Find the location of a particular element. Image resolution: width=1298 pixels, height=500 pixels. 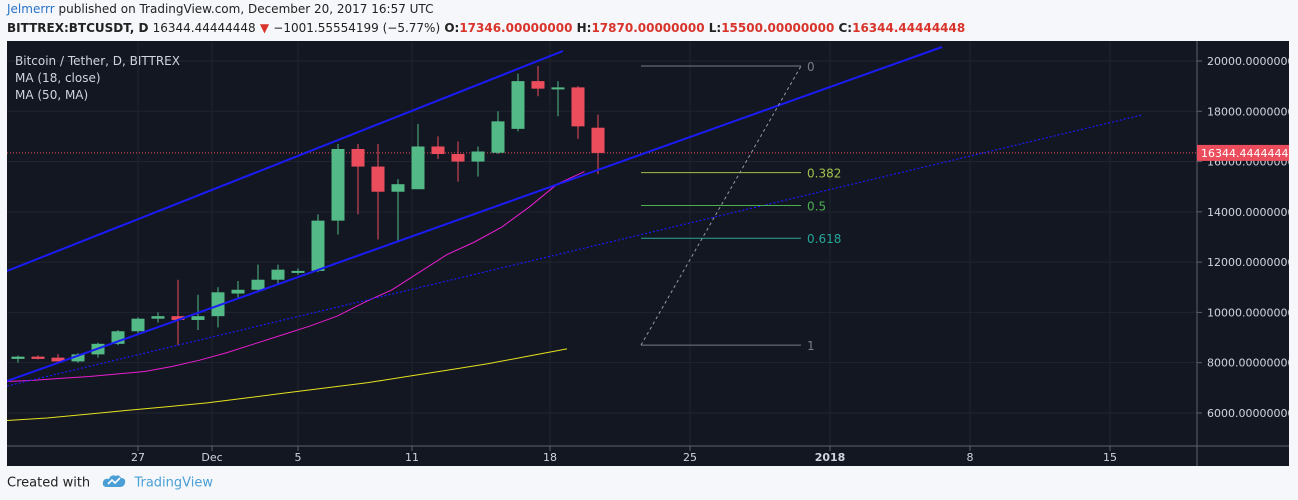

x-tick-label: 11 is located at coordinates (412, 457).